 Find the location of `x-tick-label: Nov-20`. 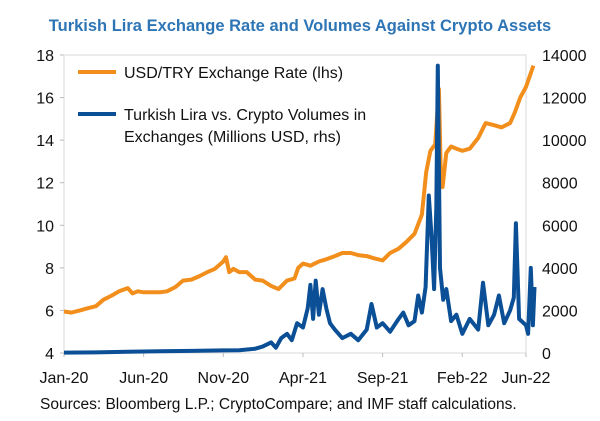

x-tick-label: Nov-20 is located at coordinates (224, 378).